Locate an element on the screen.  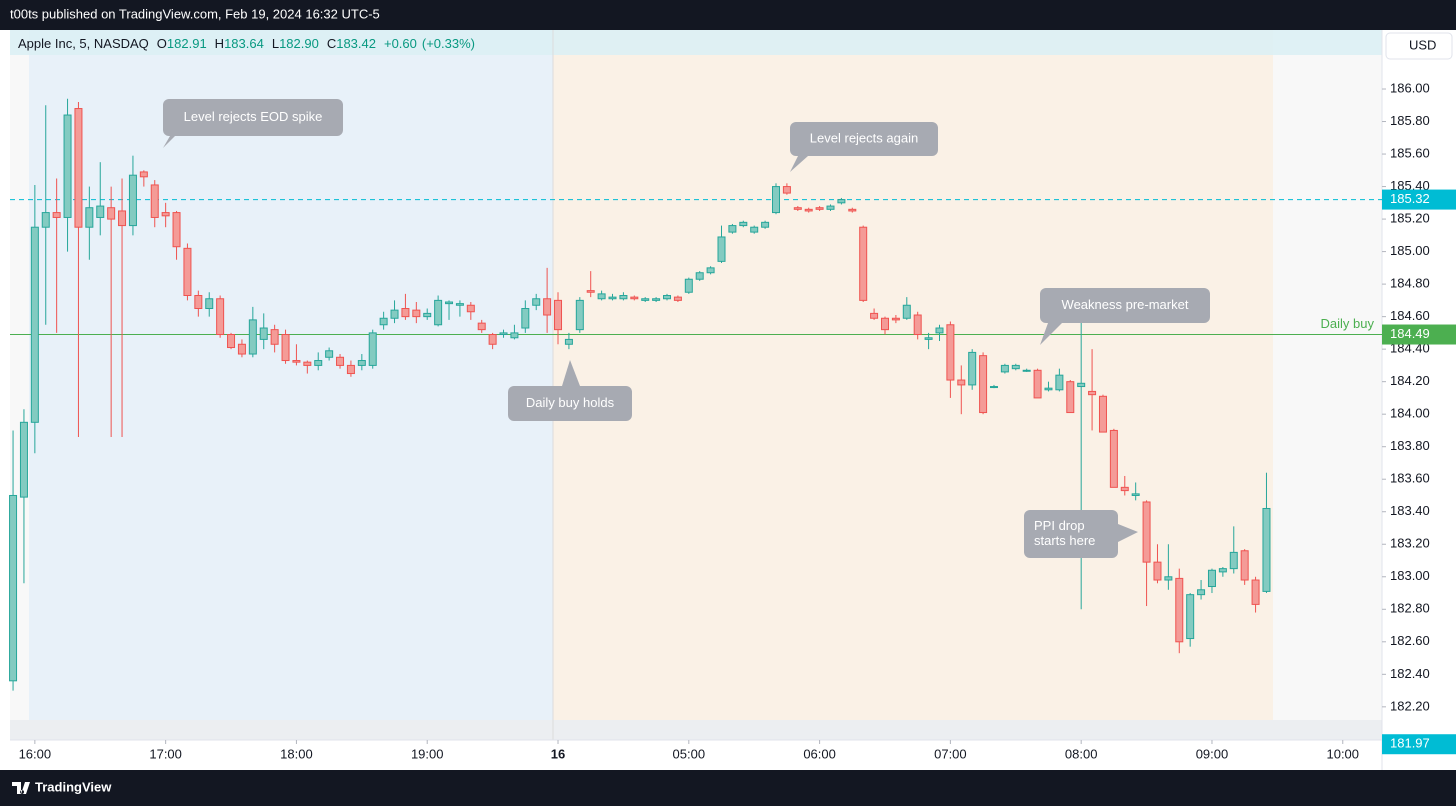
x-tick-label: 05:00 is located at coordinates (689, 753).